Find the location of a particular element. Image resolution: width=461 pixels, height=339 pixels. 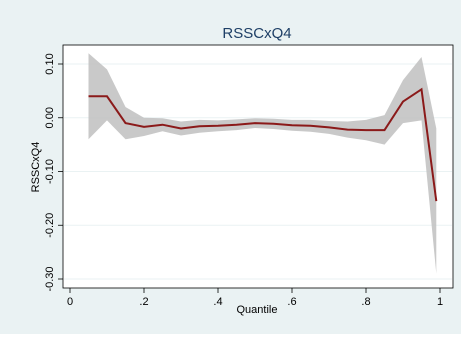

y-tick-label: -0.10 is located at coordinates (50, 171).